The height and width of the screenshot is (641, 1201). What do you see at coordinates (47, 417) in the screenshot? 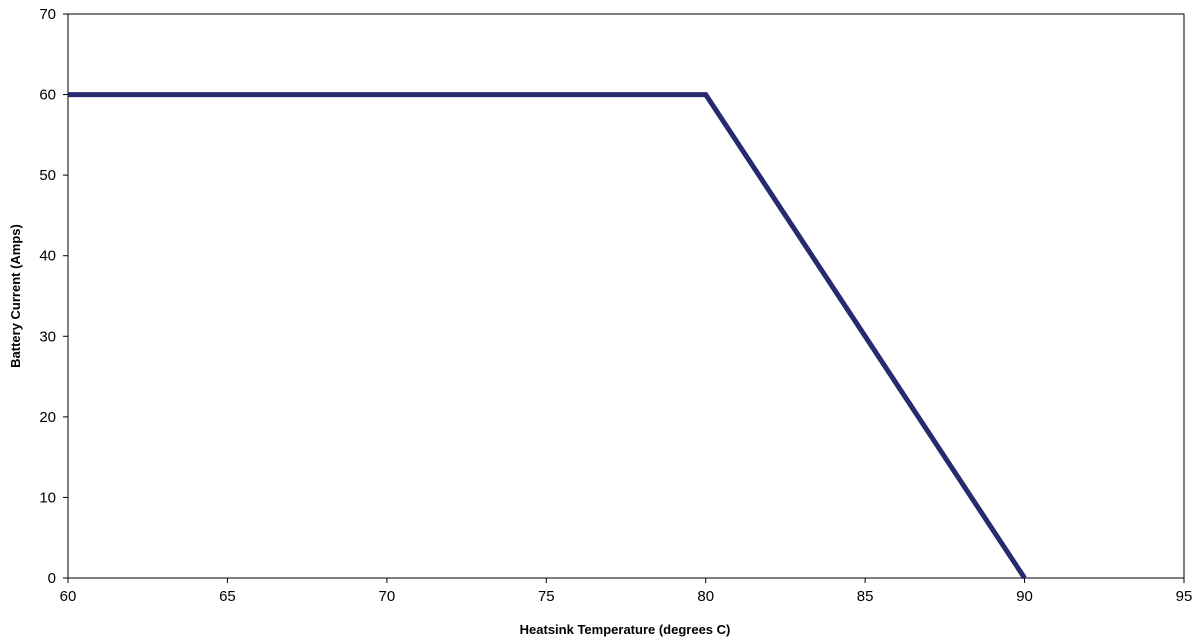
I see `y-tick-label: 20` at bounding box center [47, 417].